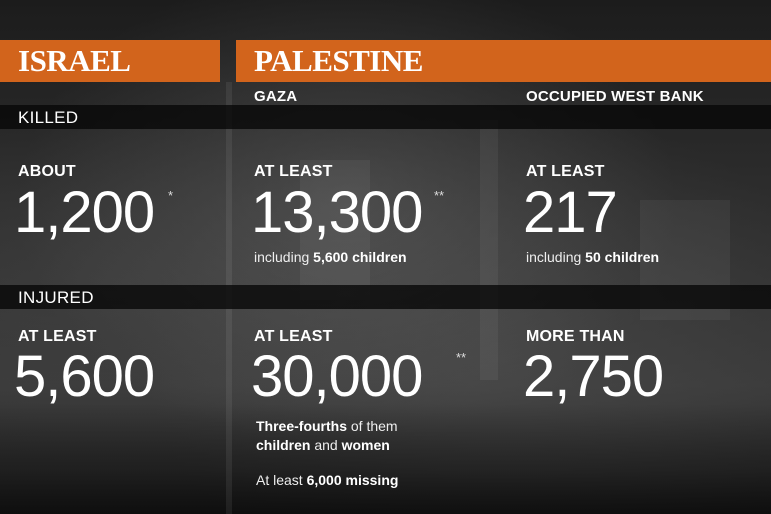  What do you see at coordinates (385, 297) in the screenshot?
I see `injured-band: INJURED` at bounding box center [385, 297].